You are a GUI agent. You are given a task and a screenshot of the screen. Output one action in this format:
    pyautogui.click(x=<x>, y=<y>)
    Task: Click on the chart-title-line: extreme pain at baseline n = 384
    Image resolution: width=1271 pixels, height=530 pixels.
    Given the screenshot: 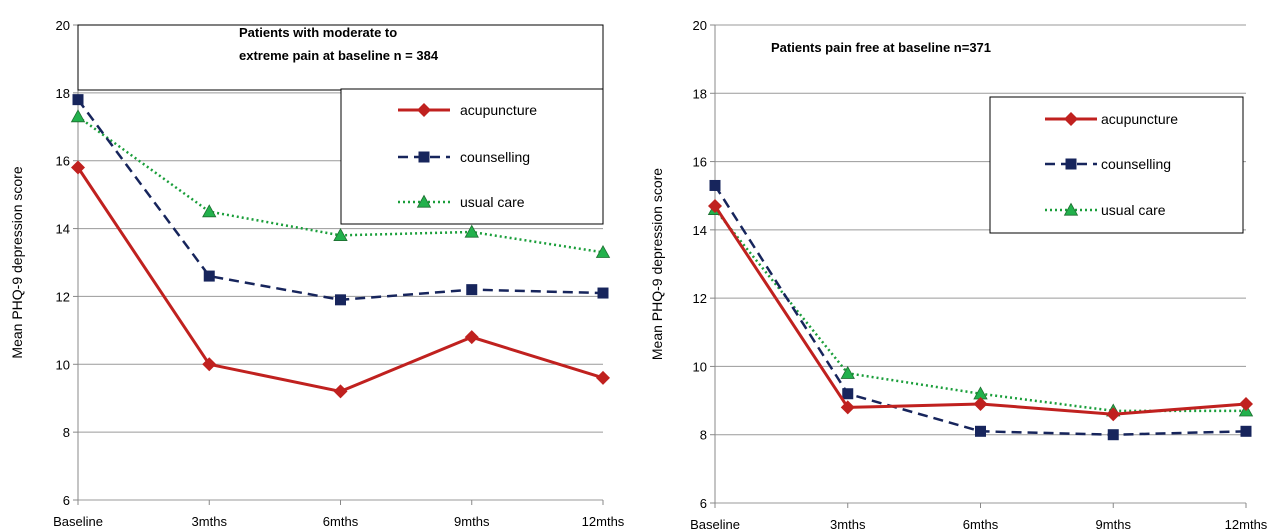 What is the action you would take?
    pyautogui.click(x=339, y=55)
    